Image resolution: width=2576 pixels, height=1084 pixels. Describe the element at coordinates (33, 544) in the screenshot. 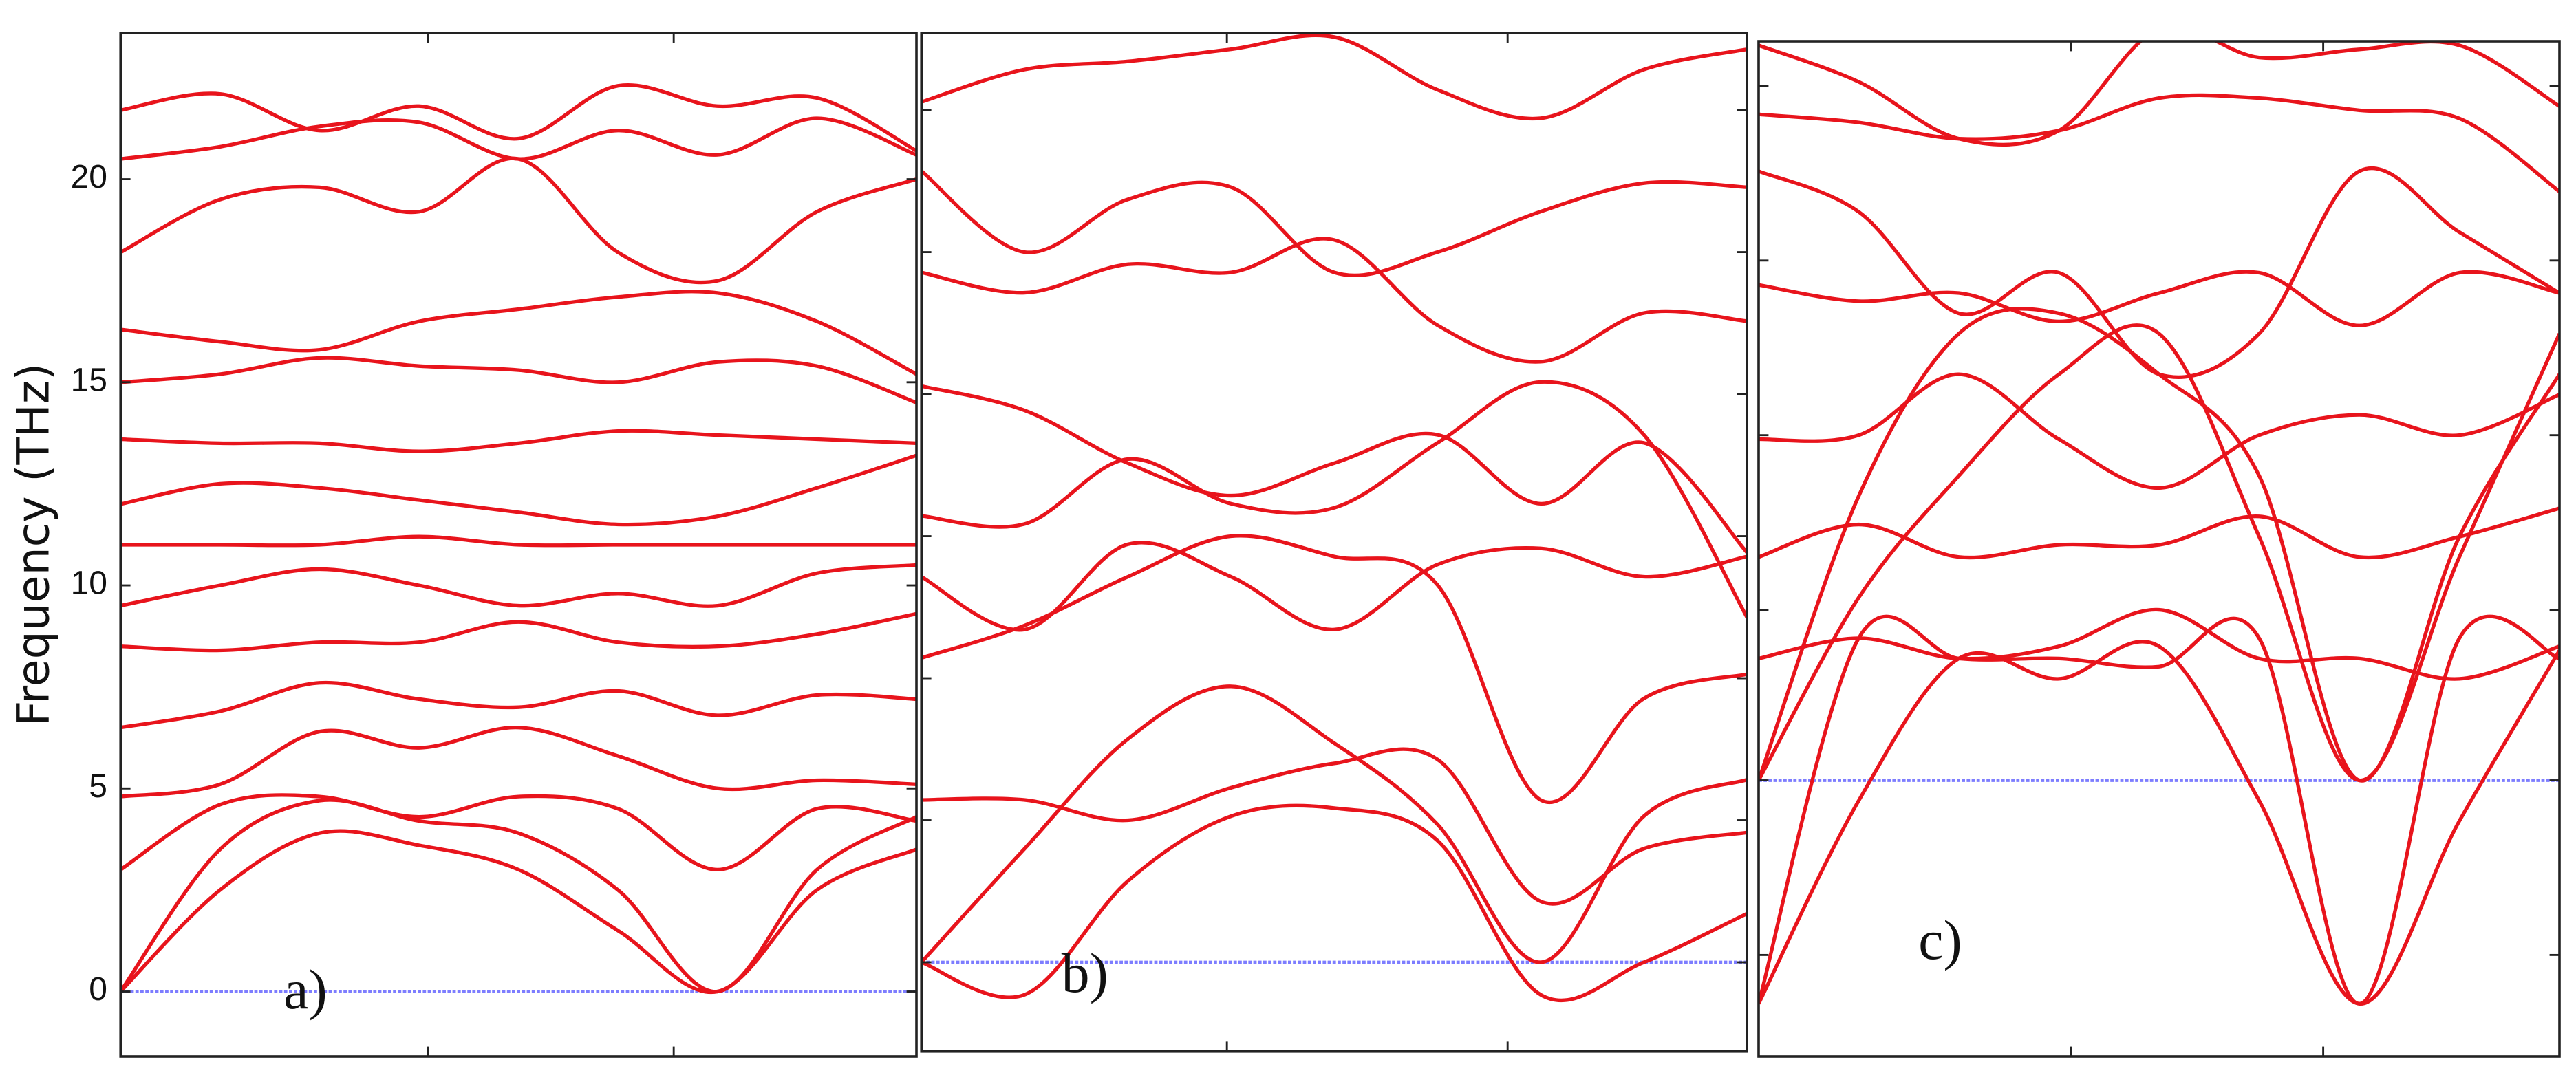

I see `y-axis-label: Frequency (THz)` at that location.